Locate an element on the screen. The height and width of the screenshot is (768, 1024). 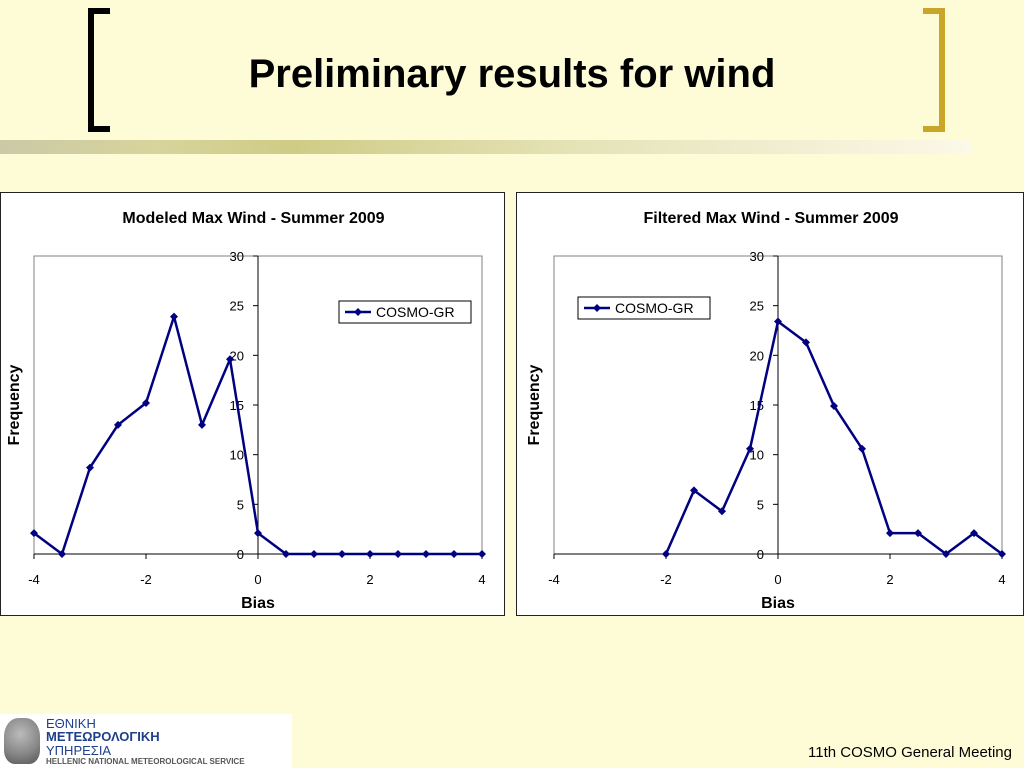
footer-meeting-name: 11th COSMO General Meeting is located at coordinates (910, 752).